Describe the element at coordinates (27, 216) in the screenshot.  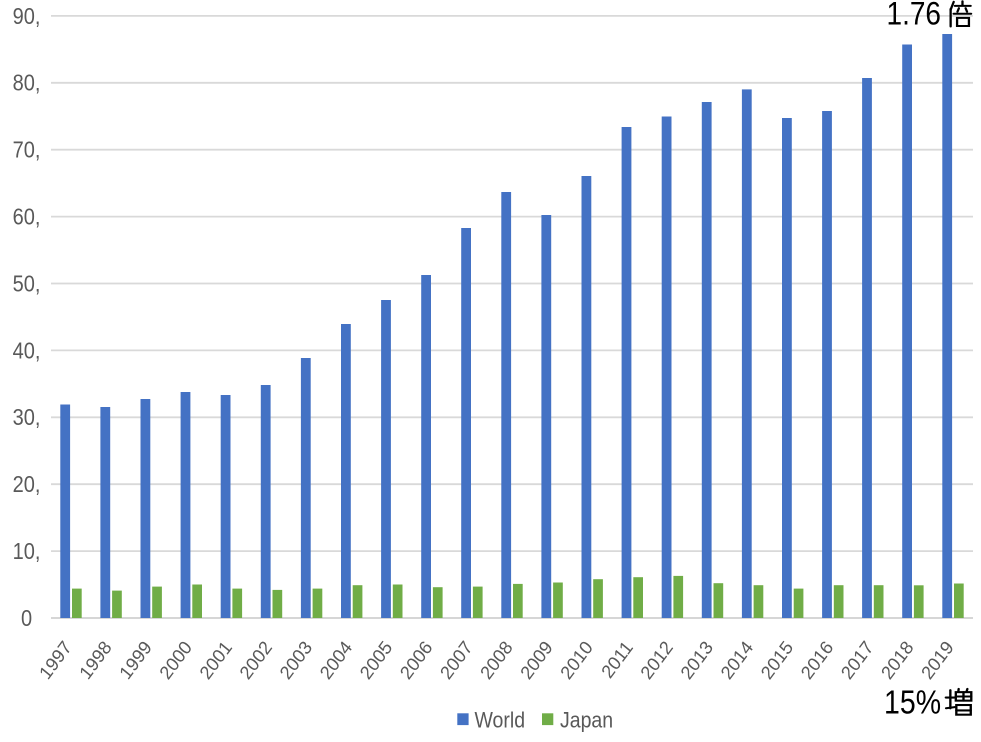
I see `svg-text: 60,` at that location.